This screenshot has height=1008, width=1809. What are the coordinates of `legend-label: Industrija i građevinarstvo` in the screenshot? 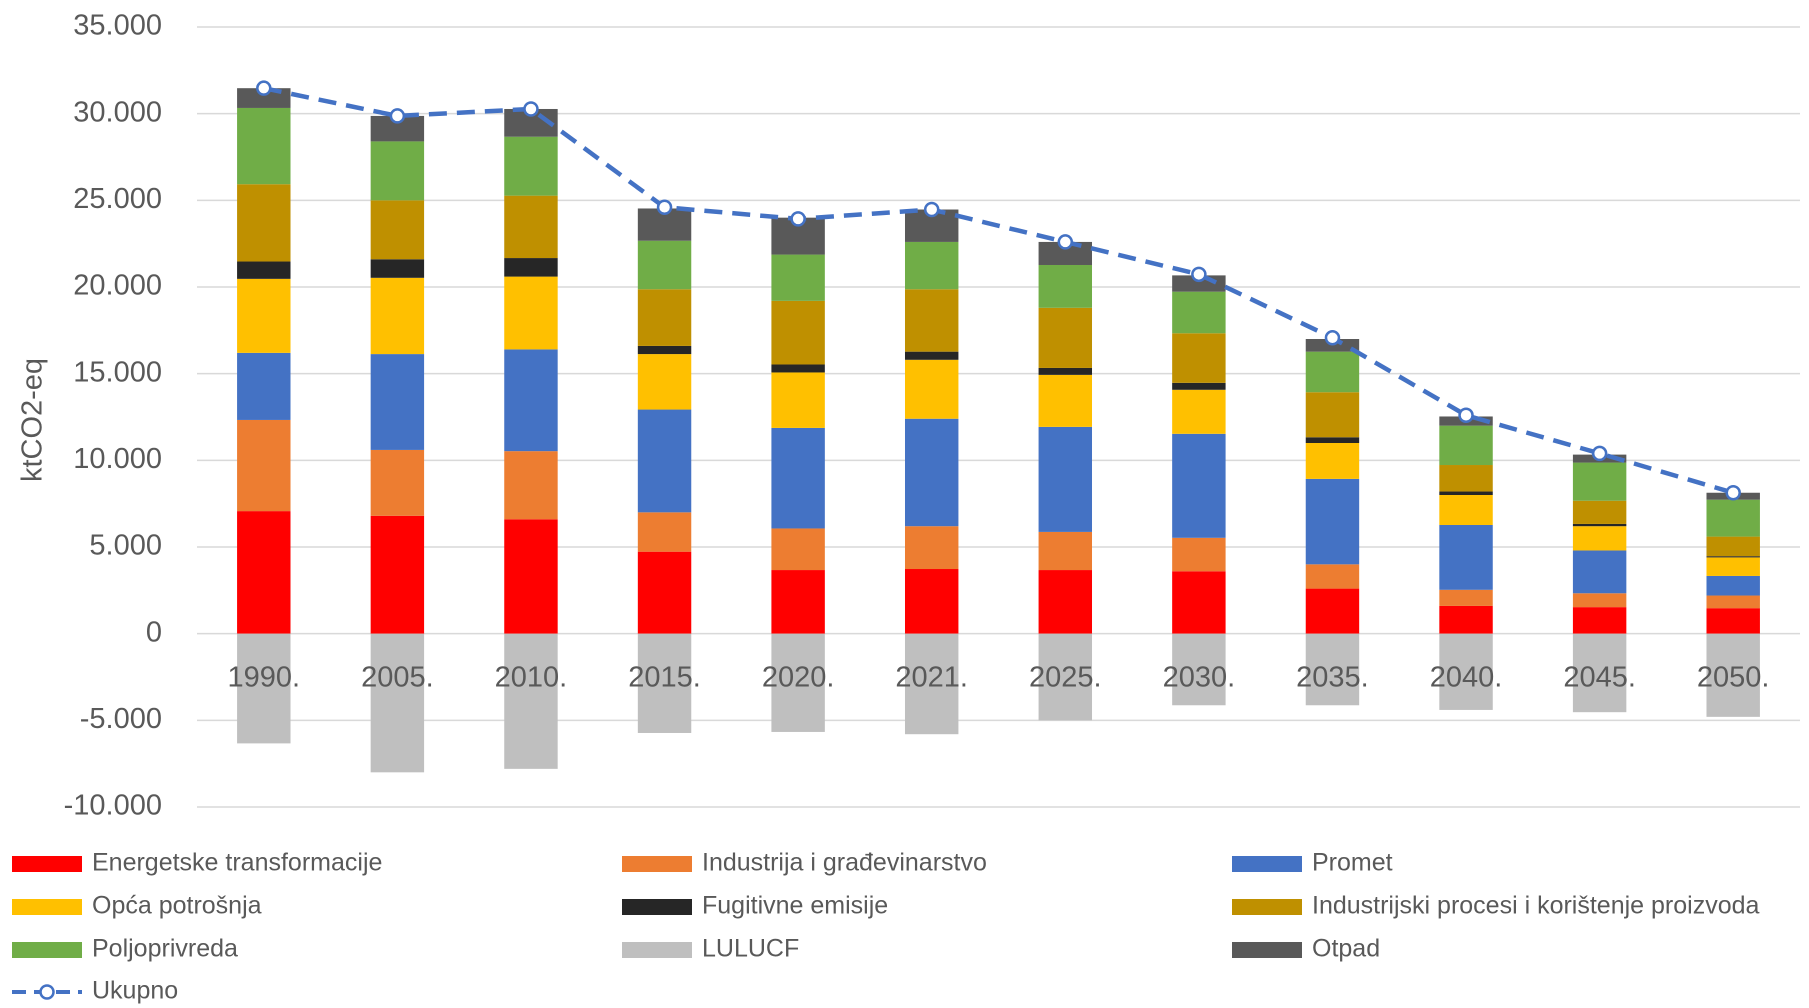 It's located at (844, 863).